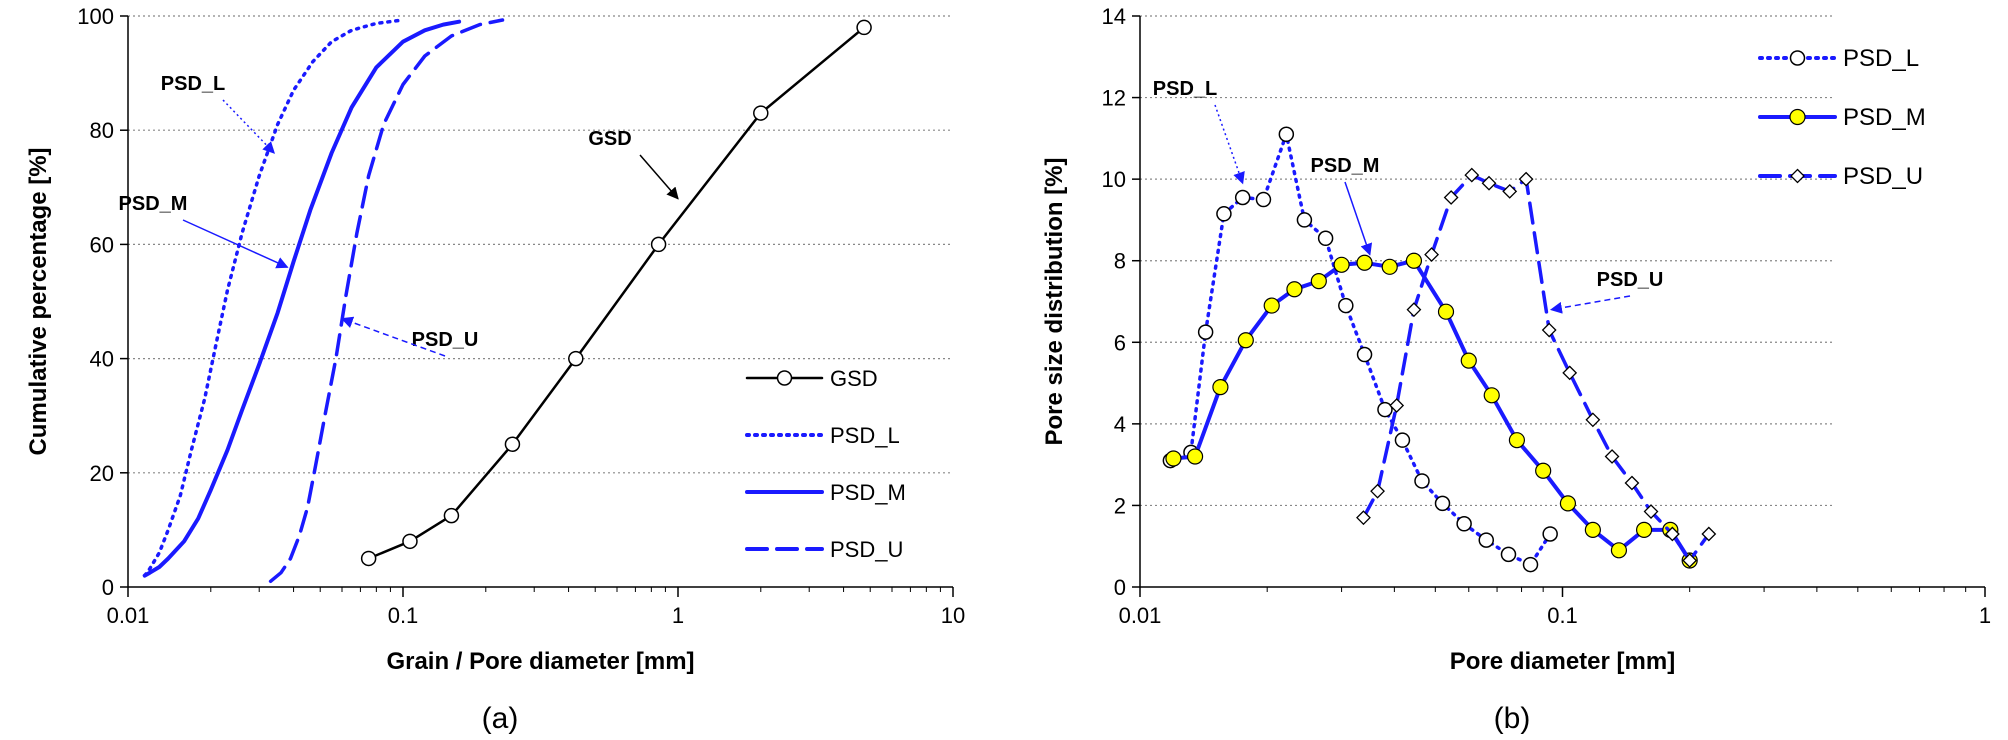  Describe the element at coordinates (811, 378) in the screenshot. I see `legend-item: GSD` at that location.